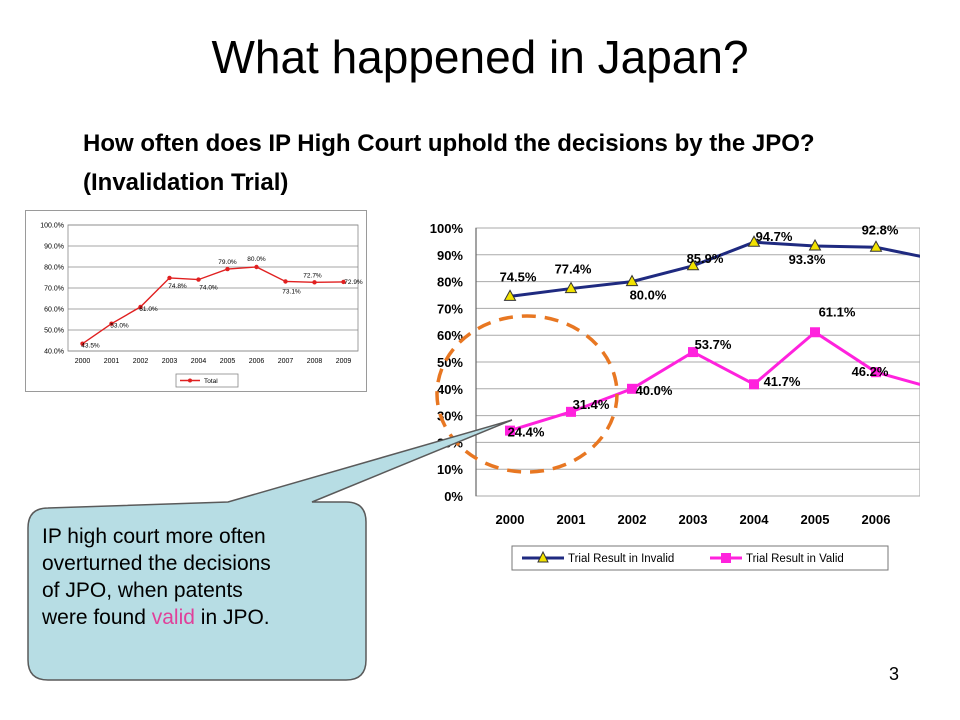 Image resolution: width=960 pixels, height=720 pixels. I want to click on big-legend-valid-marker, so click(726, 558).